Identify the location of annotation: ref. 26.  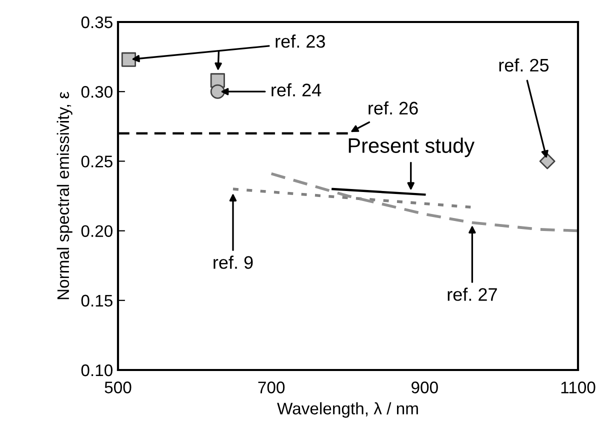
(393, 108).